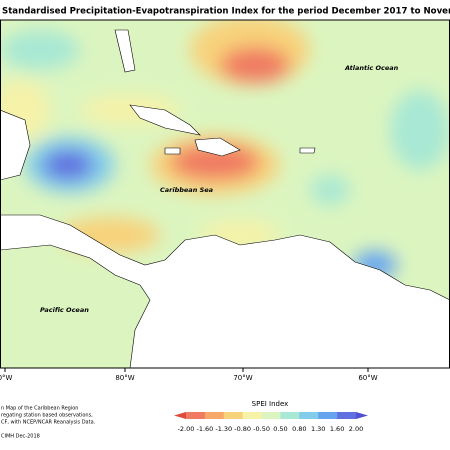 This screenshot has height=450, width=450. Describe the element at coordinates (299, 429) in the screenshot. I see `colorbar-label: 0.80` at that location.